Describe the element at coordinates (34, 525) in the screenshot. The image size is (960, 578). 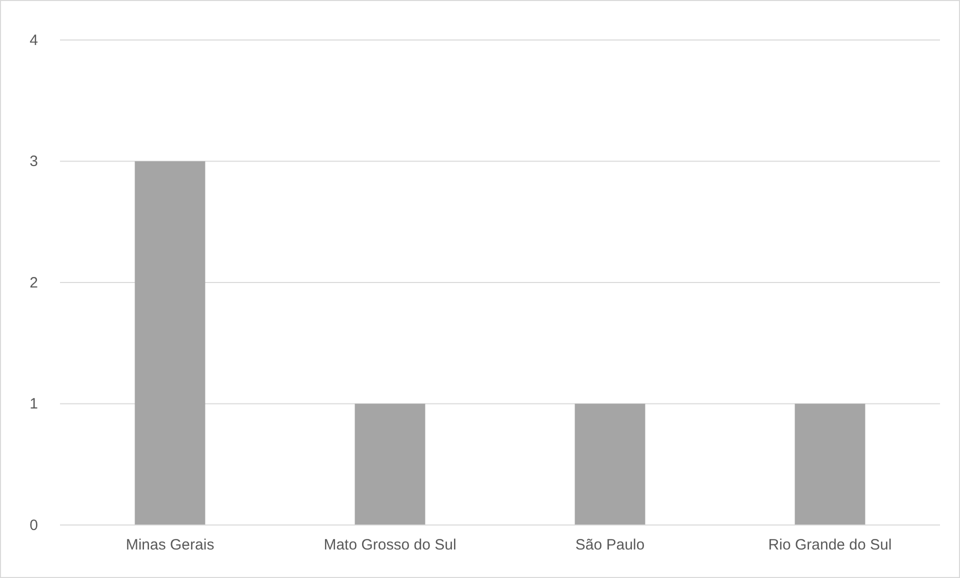
I see `y-tick-label: 0` at that location.